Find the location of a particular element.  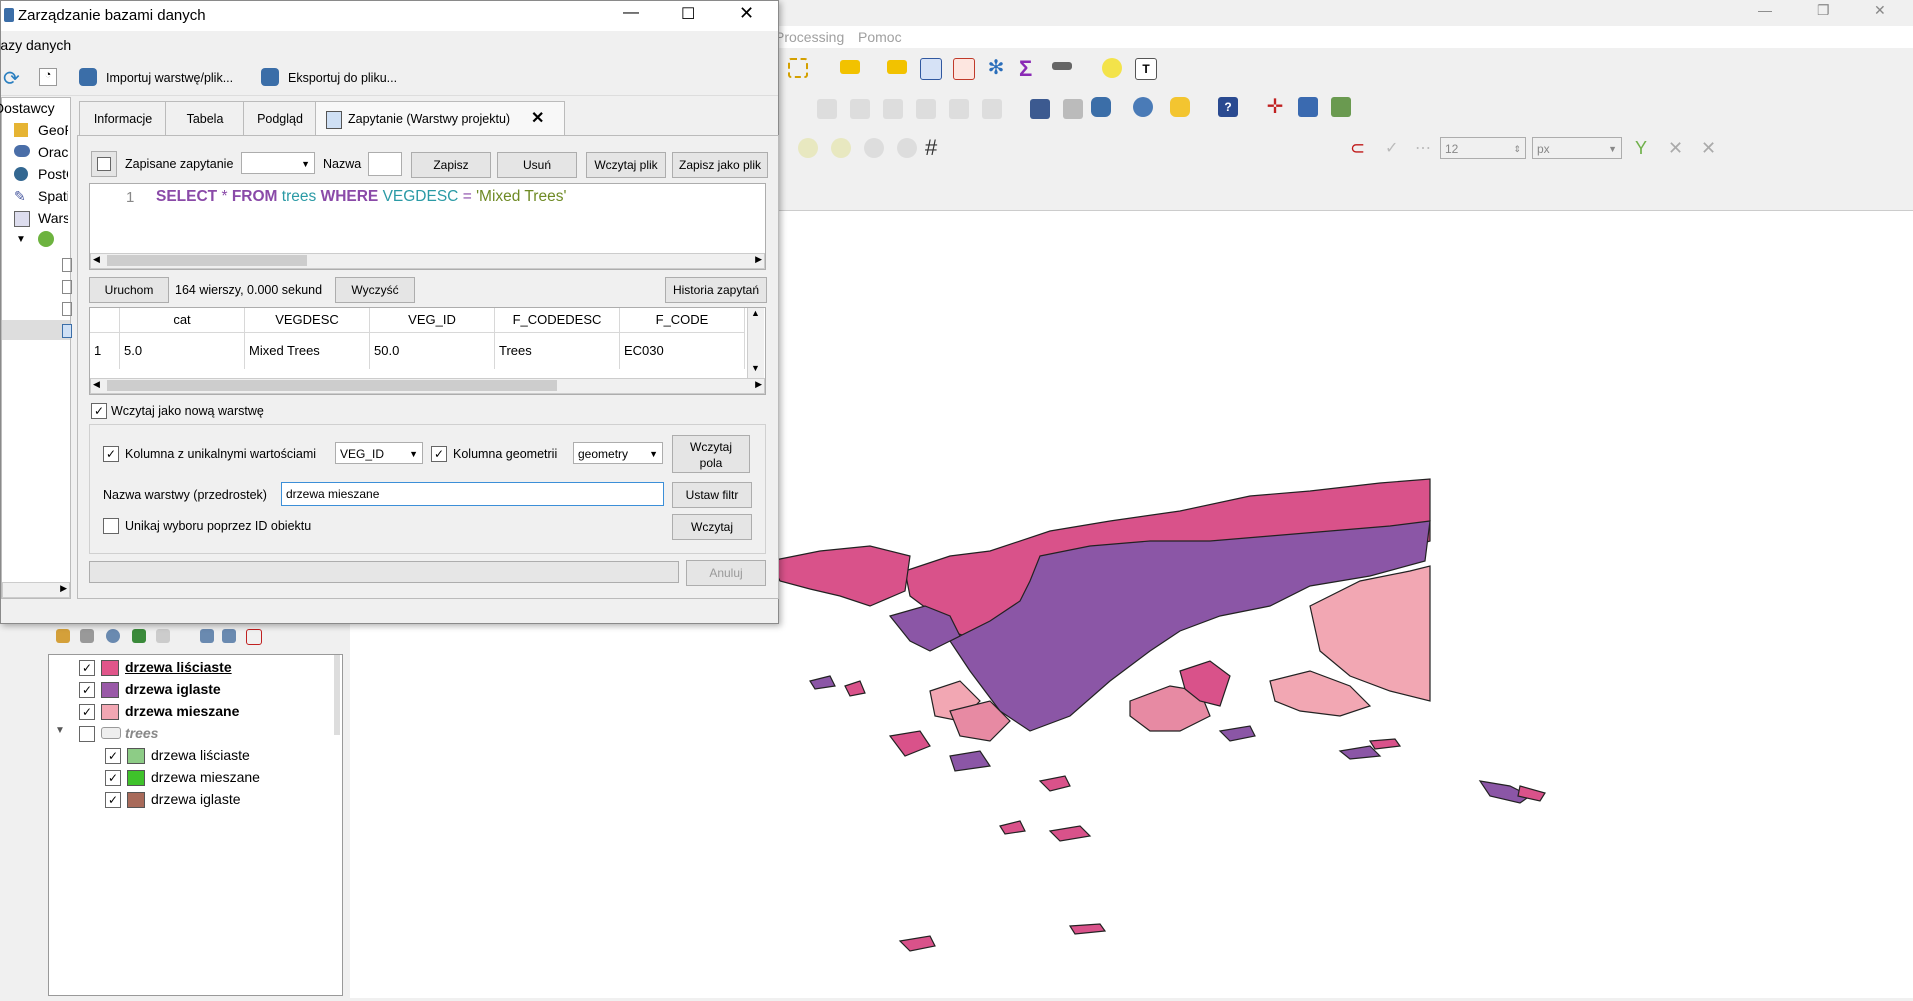

snap-advanced-icon: ✕ is located at coordinates (1709, 148).